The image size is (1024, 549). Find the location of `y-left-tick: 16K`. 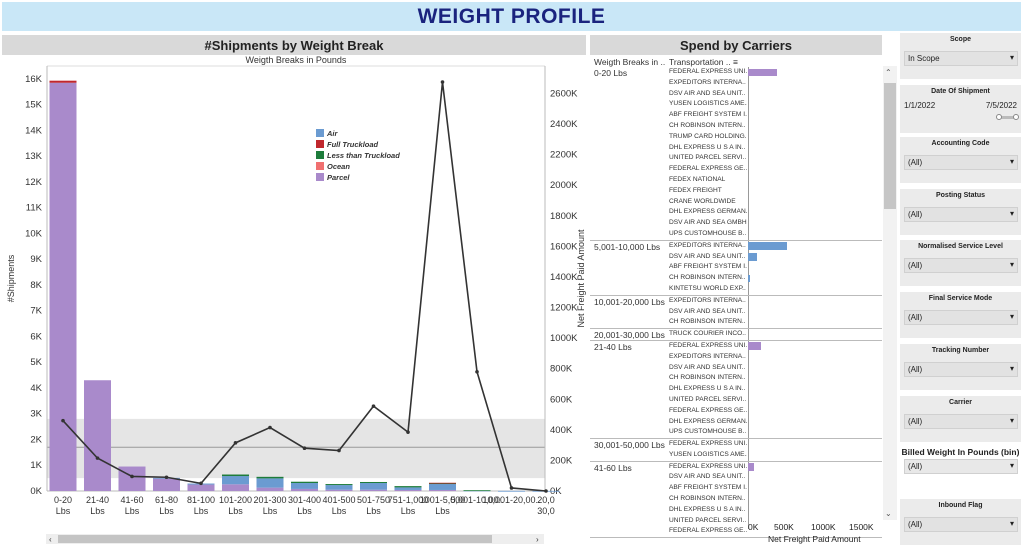

y-left-tick: 16K is located at coordinates (34, 79).